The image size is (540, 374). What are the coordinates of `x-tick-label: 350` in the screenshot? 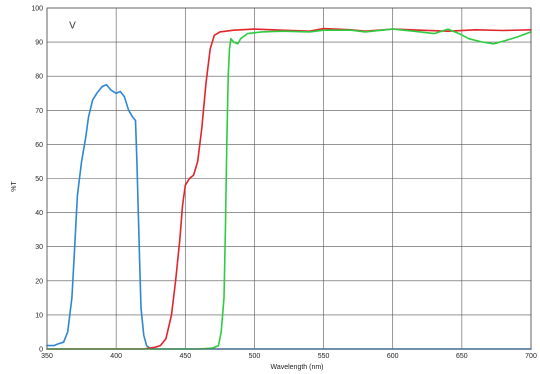 It's located at (47, 356).